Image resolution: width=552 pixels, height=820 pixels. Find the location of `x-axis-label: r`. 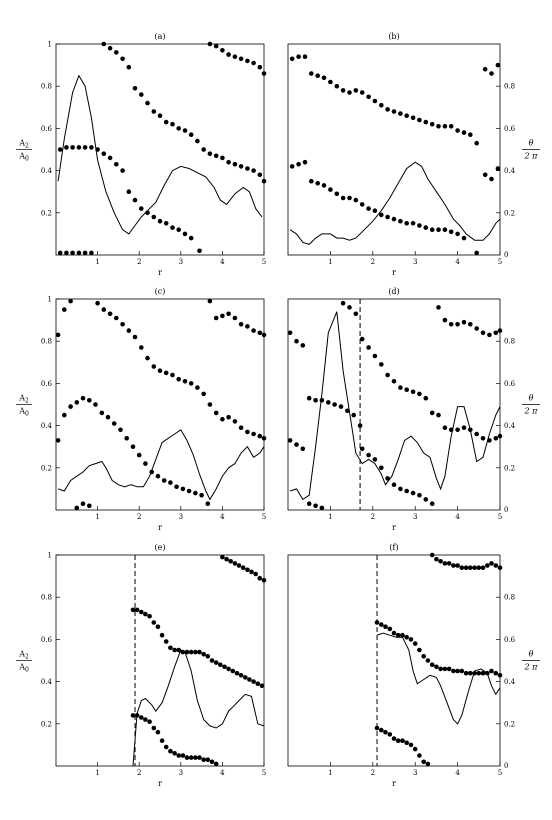

x-axis-label: r is located at coordinates (160, 527).